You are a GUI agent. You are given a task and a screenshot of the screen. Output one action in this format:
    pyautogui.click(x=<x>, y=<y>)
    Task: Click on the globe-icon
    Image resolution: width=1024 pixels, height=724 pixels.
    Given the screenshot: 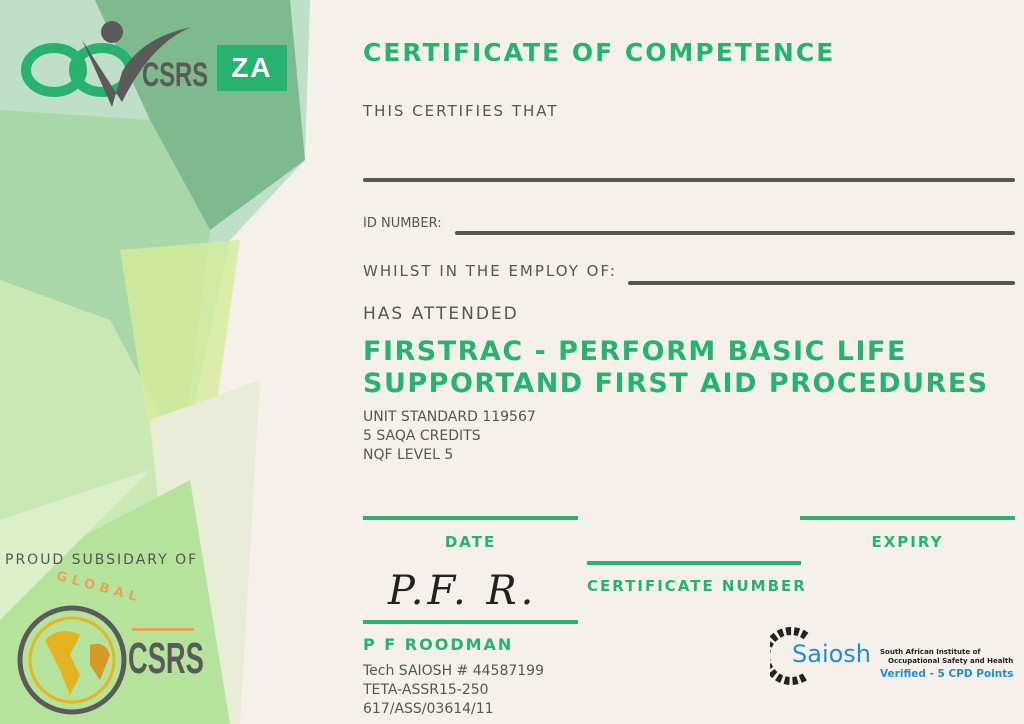 What is the action you would take?
    pyautogui.click(x=72, y=660)
    